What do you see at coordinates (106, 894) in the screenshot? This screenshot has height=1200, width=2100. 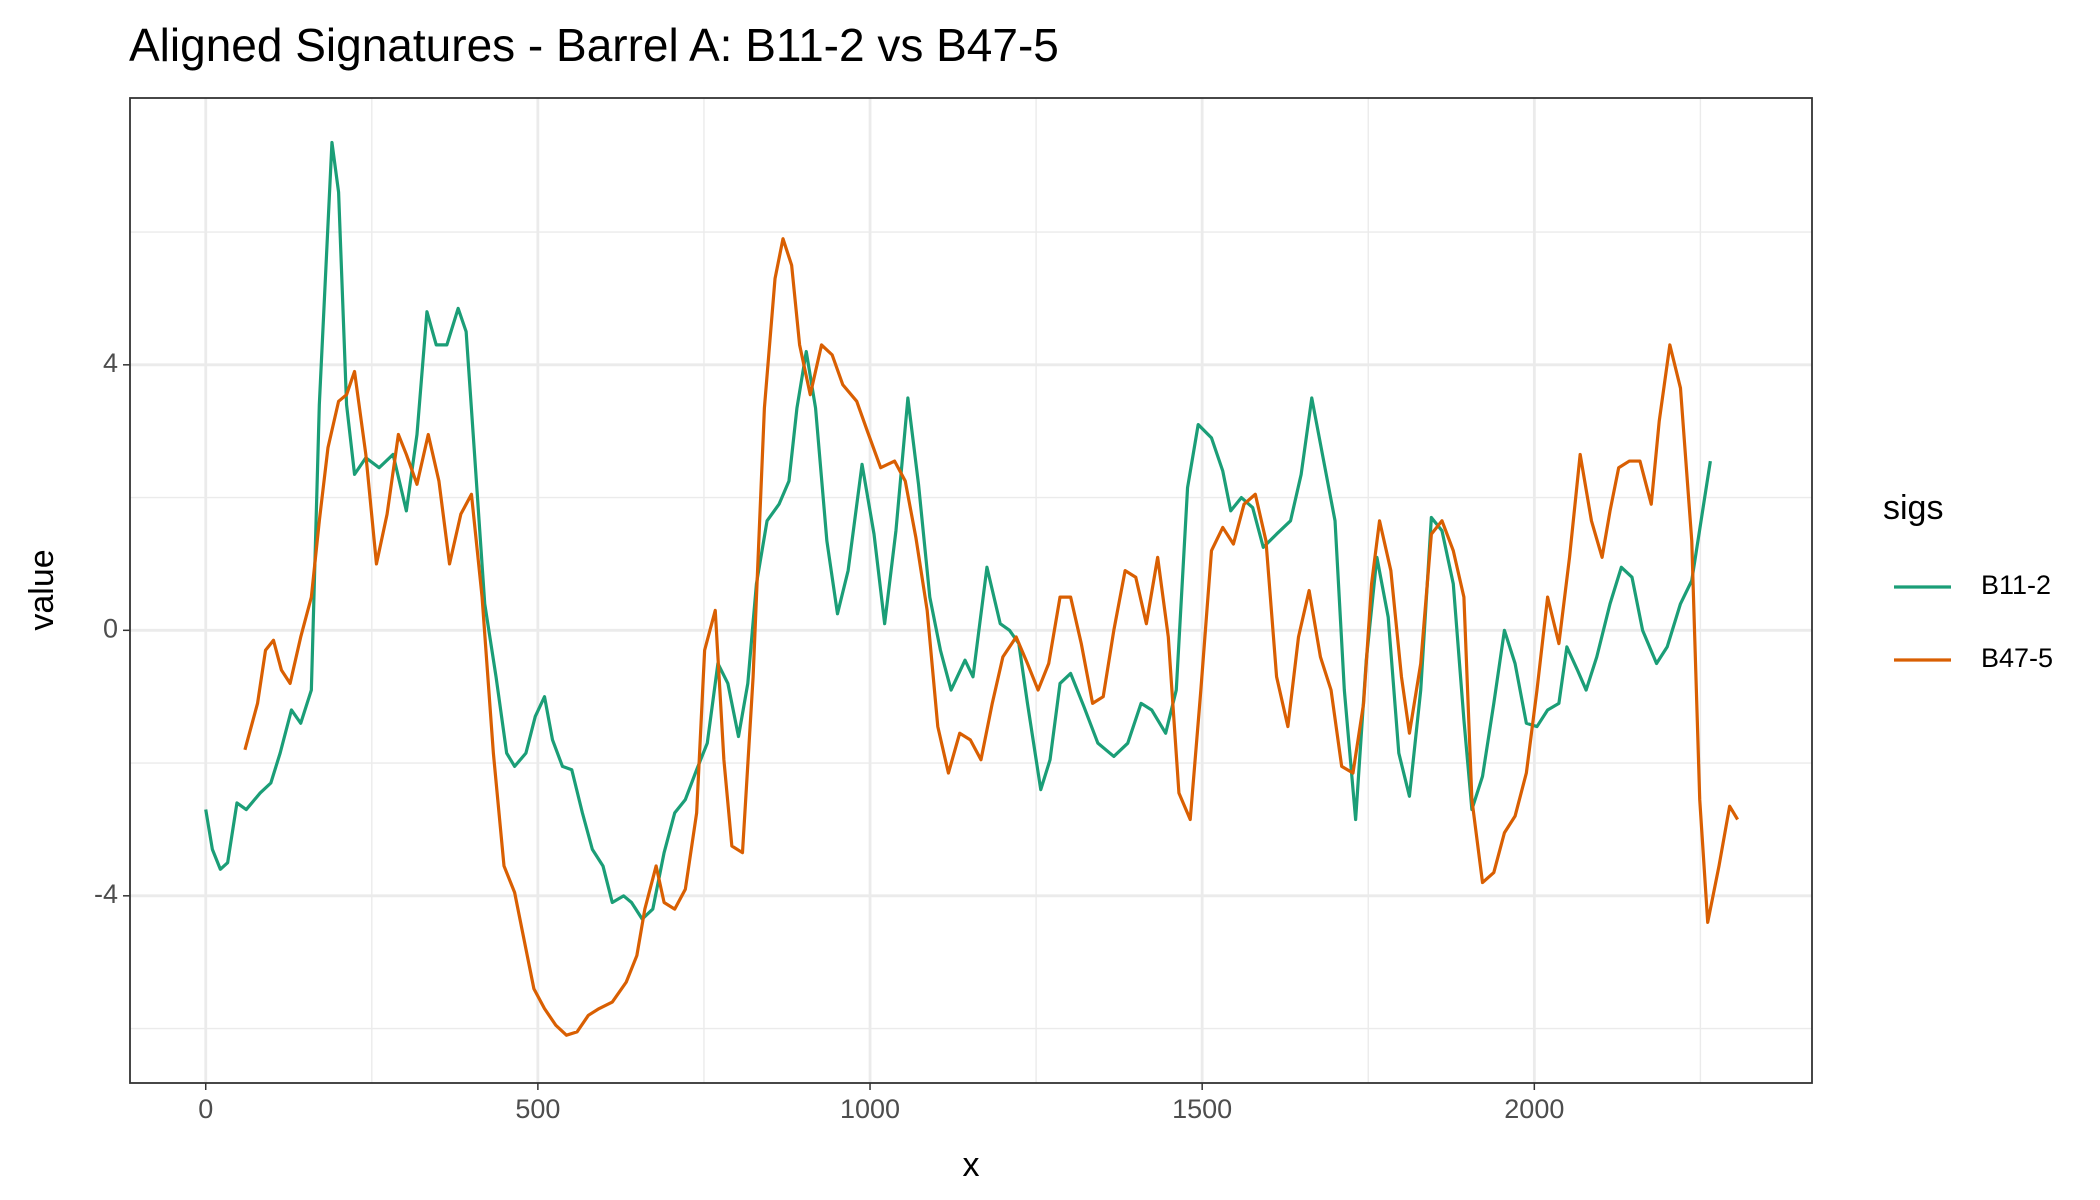 I see `y-tick-label: -4` at bounding box center [106, 894].